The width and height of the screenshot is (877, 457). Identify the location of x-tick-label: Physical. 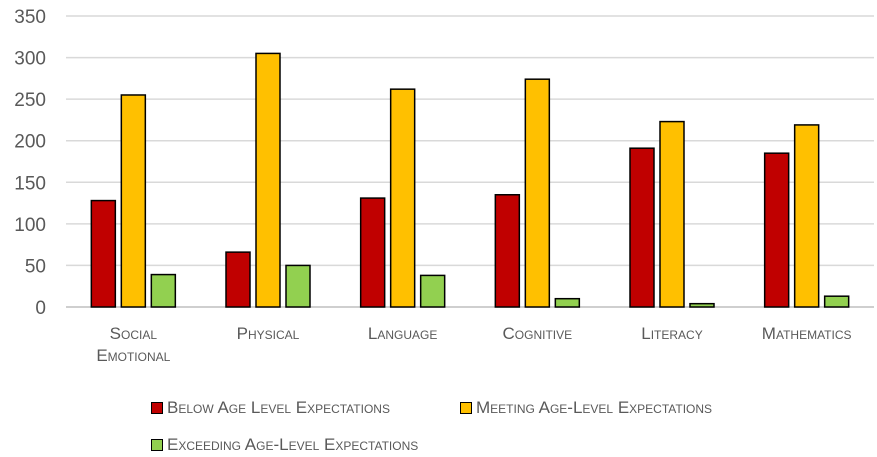
(268, 333).